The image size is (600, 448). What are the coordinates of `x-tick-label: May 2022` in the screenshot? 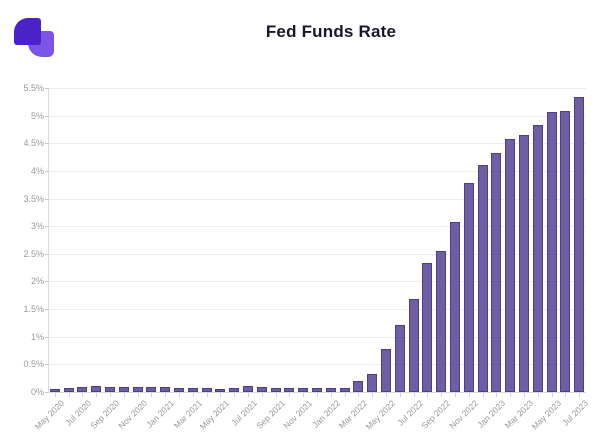 It's located at (380, 415).